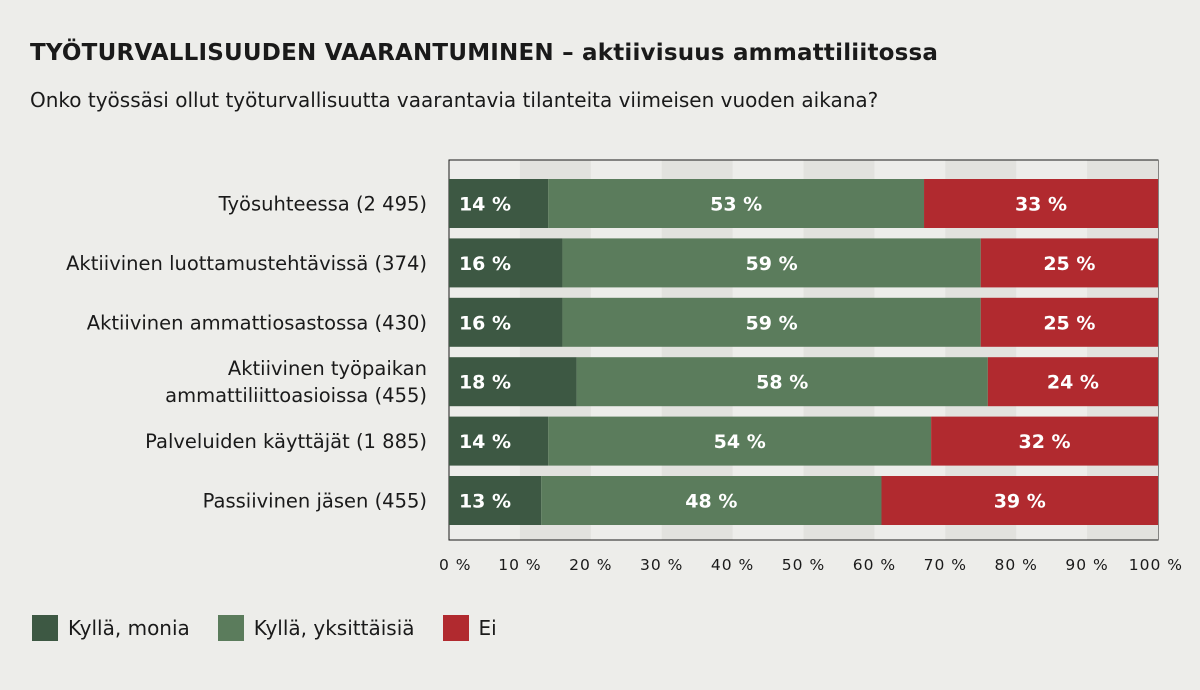 The image size is (1200, 690). What do you see at coordinates (129, 628) in the screenshot?
I see `legend-label-kylla-monia: Kyllä, monia` at bounding box center [129, 628].